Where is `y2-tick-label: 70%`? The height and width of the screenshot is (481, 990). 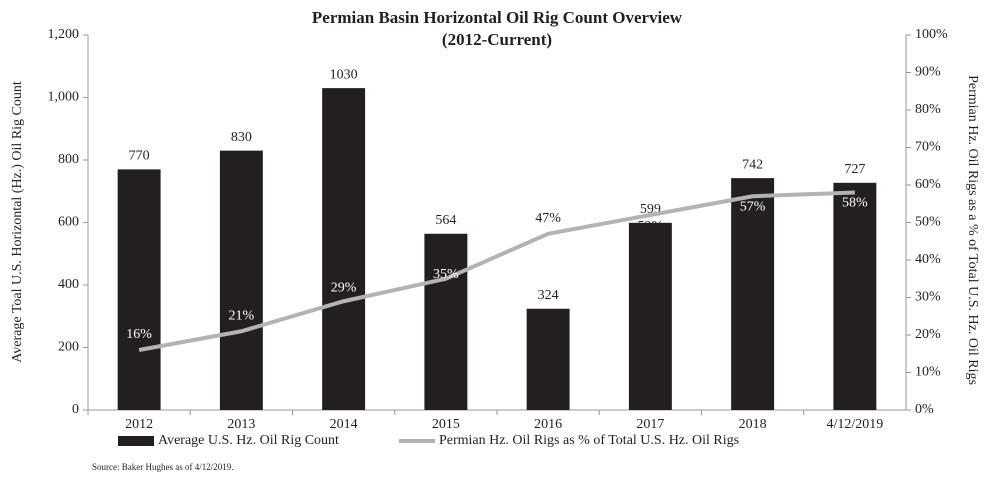
y2-tick-label: 70% is located at coordinates (928, 147).